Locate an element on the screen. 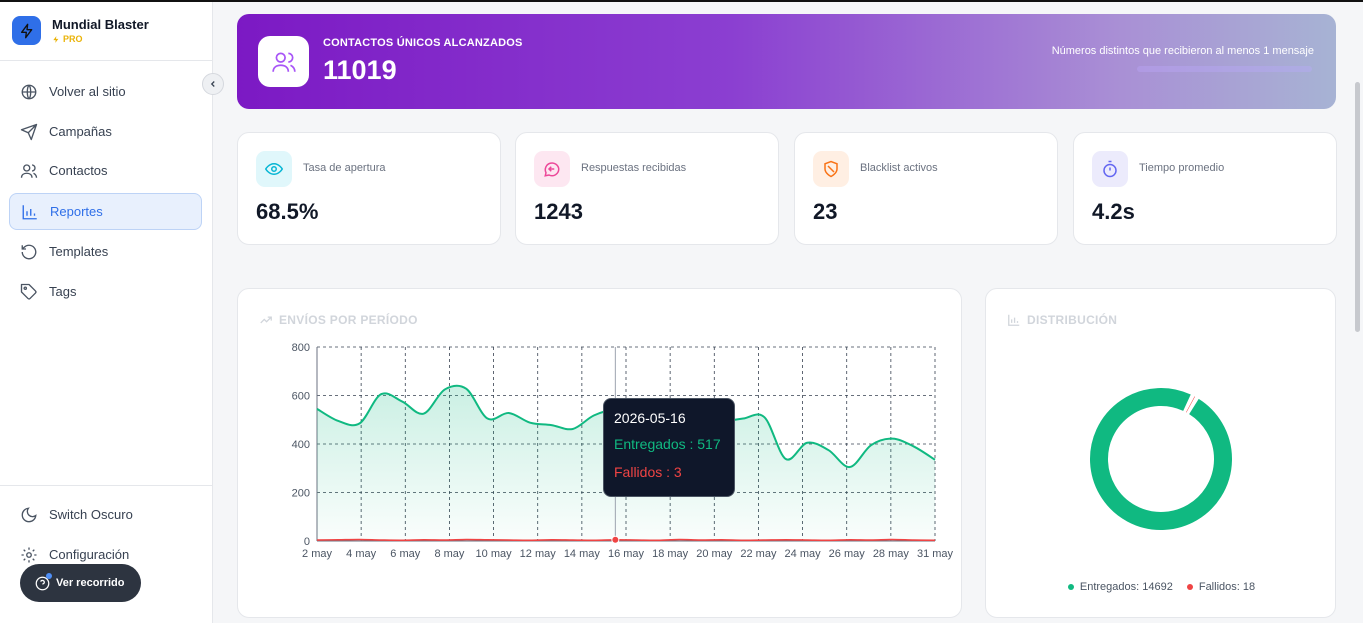 The height and width of the screenshot is (623, 1363). distribution-donut-chart is located at coordinates (1161, 459).